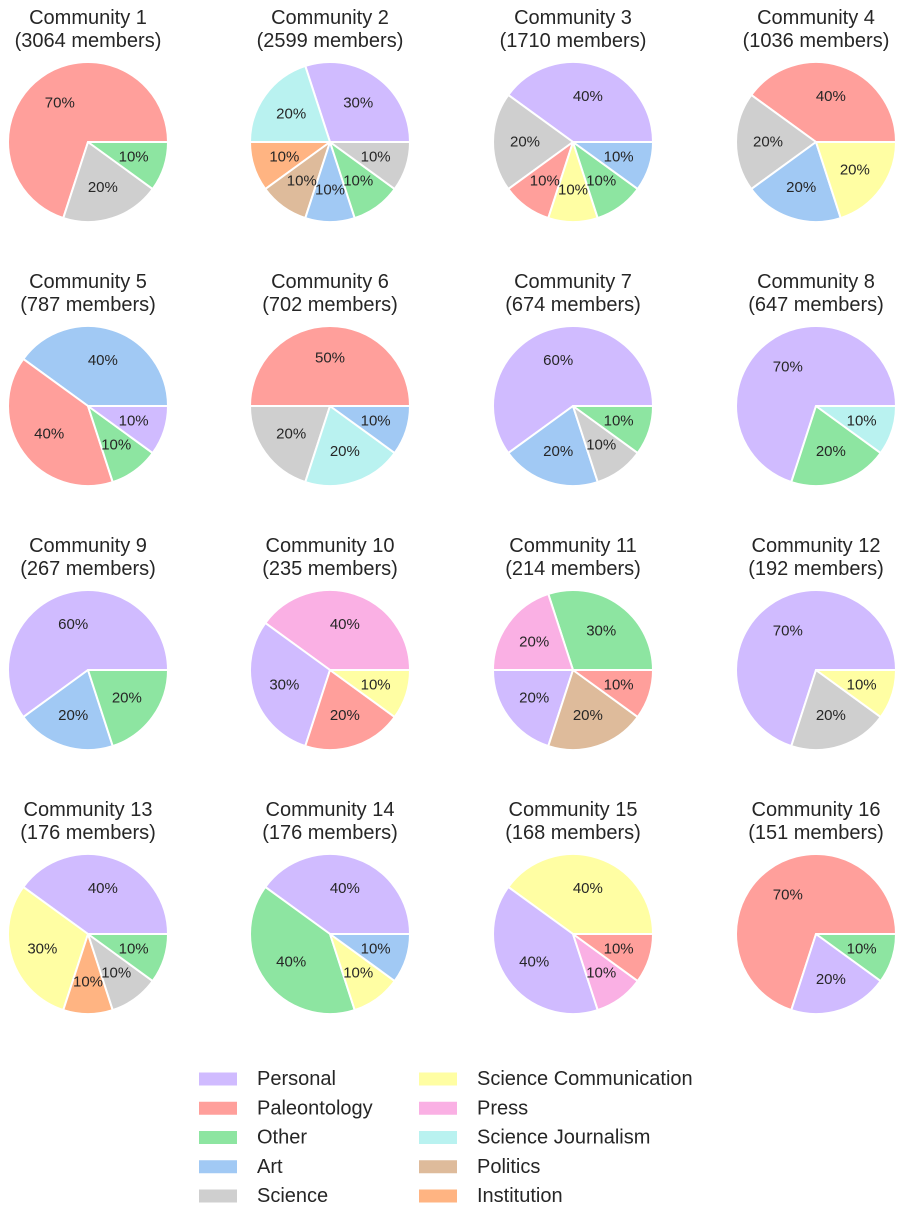 The height and width of the screenshot is (1213, 904). I want to click on pie-slice-label-personal: 20%, so click(831, 979).